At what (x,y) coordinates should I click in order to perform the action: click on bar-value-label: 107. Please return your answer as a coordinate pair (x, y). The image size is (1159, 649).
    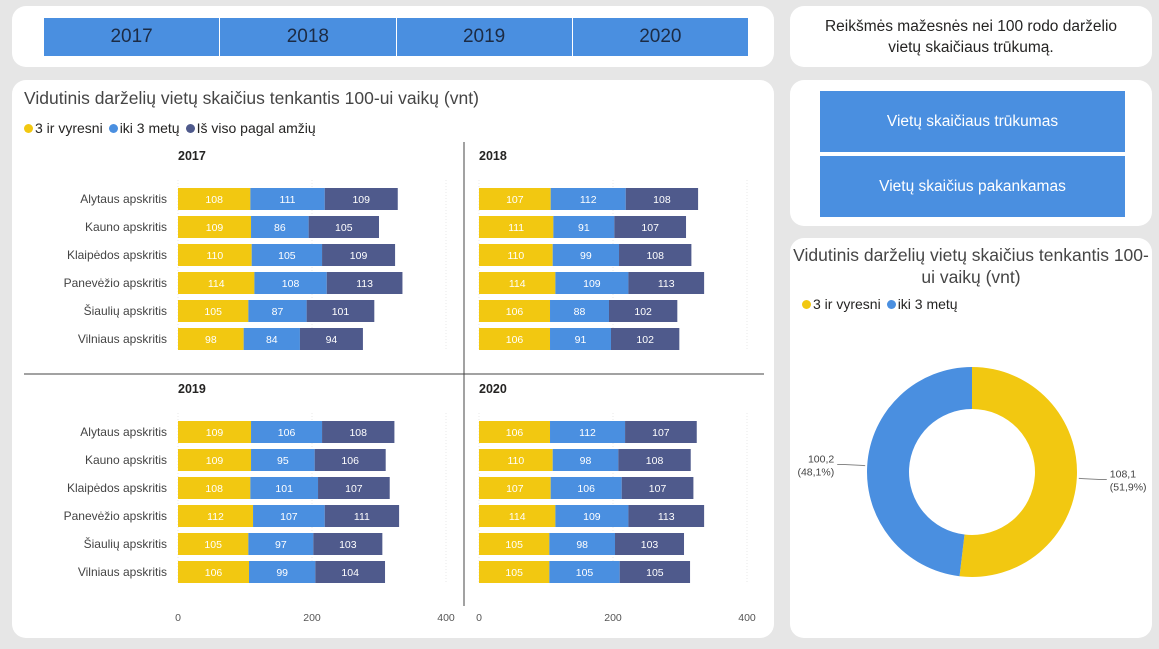
    Looking at the image, I should click on (658, 489).